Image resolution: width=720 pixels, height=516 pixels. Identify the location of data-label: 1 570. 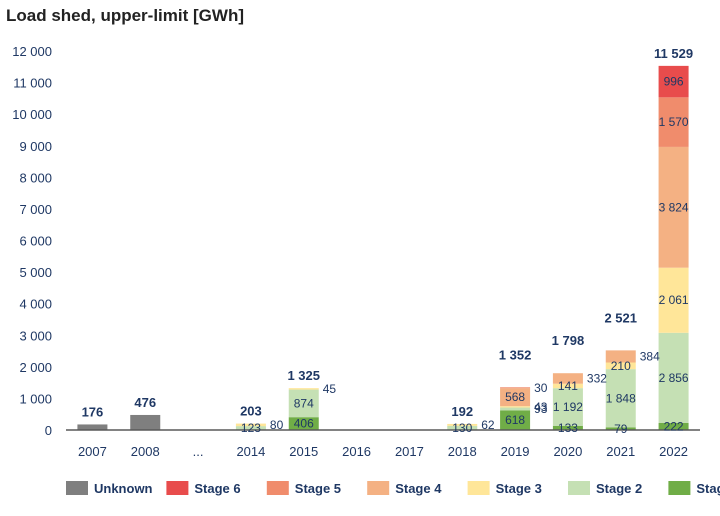
(674, 122).